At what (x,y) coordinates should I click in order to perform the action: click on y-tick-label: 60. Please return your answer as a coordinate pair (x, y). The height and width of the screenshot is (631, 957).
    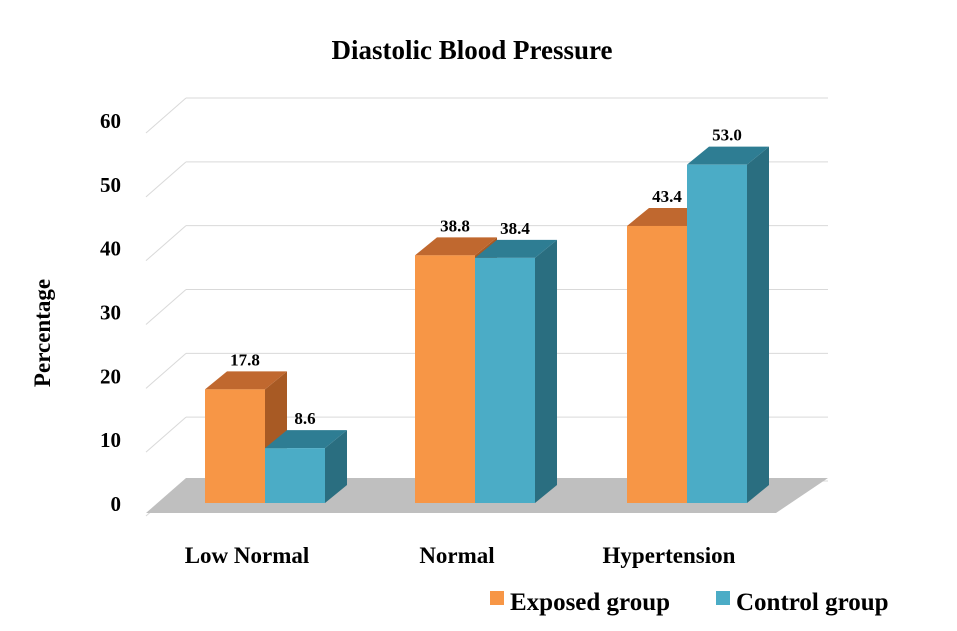
    Looking at the image, I should click on (110, 121).